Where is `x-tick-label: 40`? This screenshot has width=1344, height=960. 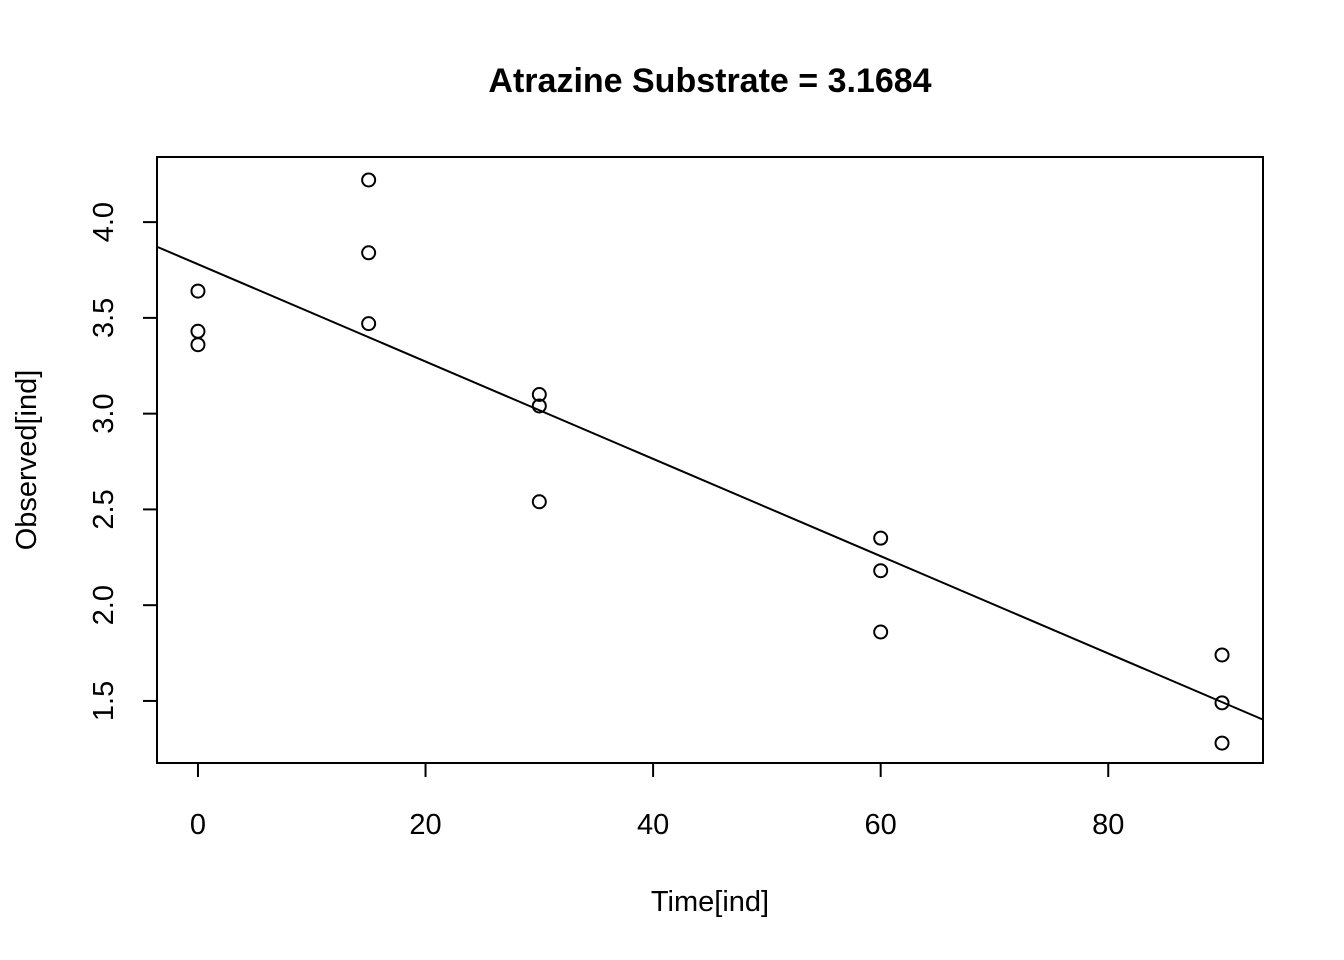 x-tick-label: 40 is located at coordinates (653, 825).